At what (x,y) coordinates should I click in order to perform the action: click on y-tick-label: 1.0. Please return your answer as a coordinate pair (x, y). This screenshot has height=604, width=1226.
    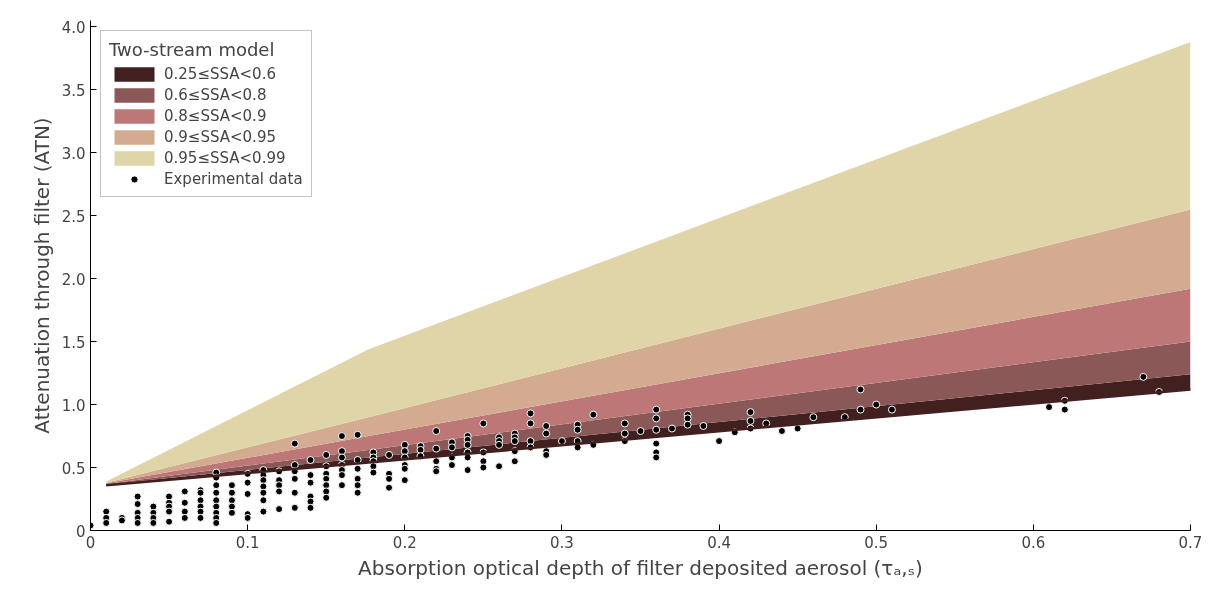
    Looking at the image, I should click on (73, 405).